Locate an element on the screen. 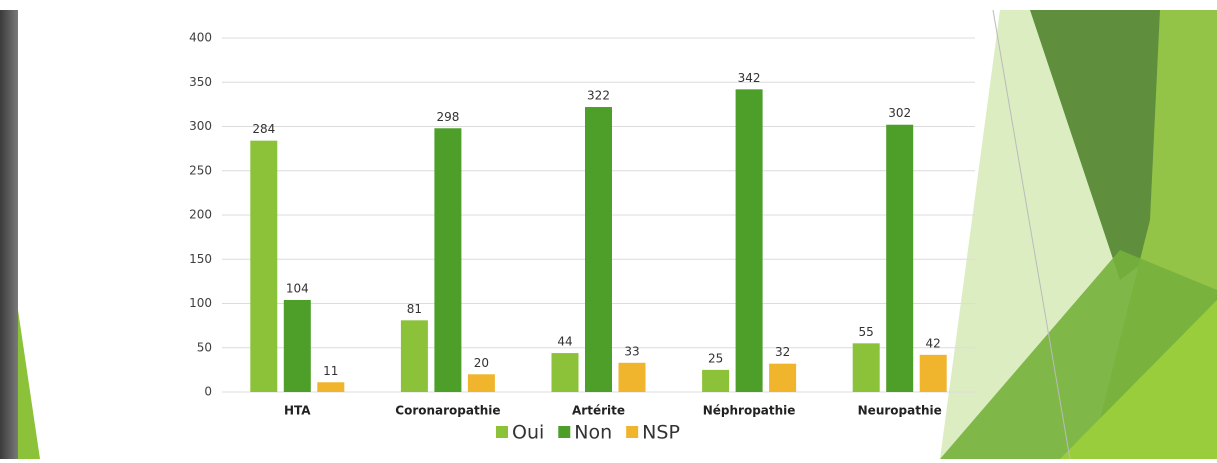  data-label: 33 is located at coordinates (631, 351).